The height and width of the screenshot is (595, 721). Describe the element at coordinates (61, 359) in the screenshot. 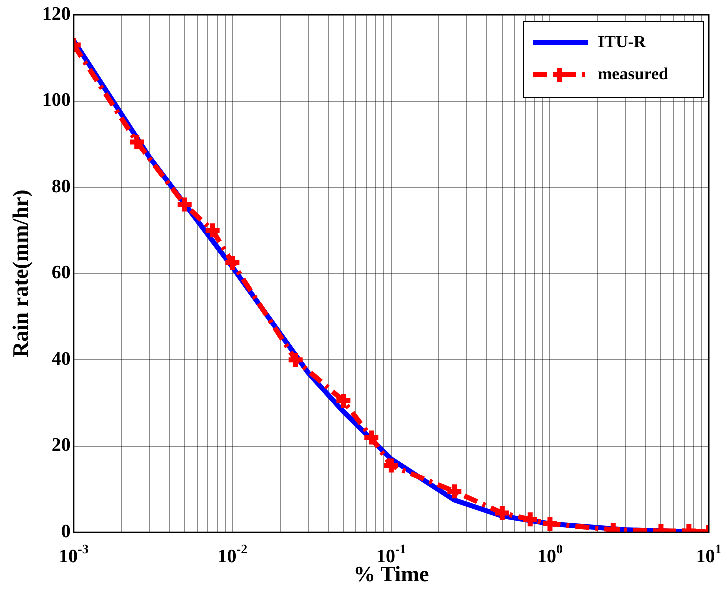

I see `y-tick-label: 40` at that location.